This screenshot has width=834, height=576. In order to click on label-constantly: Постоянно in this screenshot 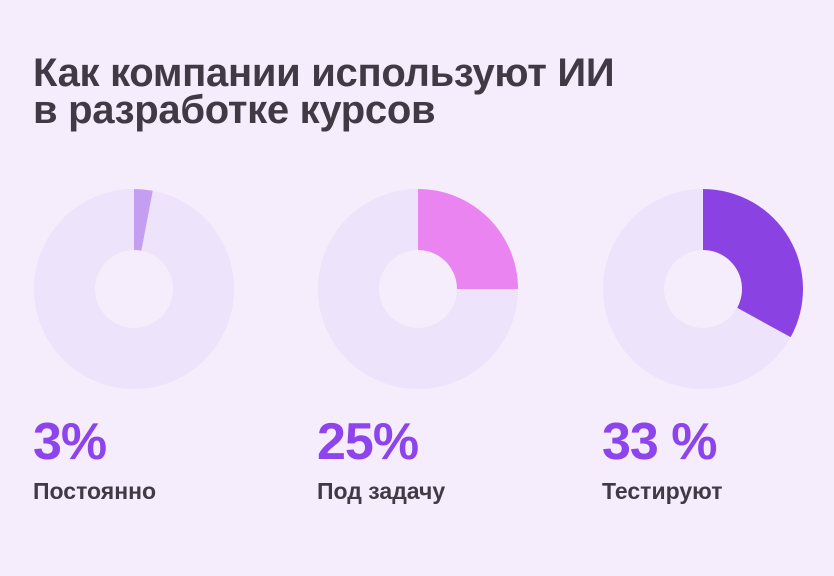, I will do `click(95, 491)`.